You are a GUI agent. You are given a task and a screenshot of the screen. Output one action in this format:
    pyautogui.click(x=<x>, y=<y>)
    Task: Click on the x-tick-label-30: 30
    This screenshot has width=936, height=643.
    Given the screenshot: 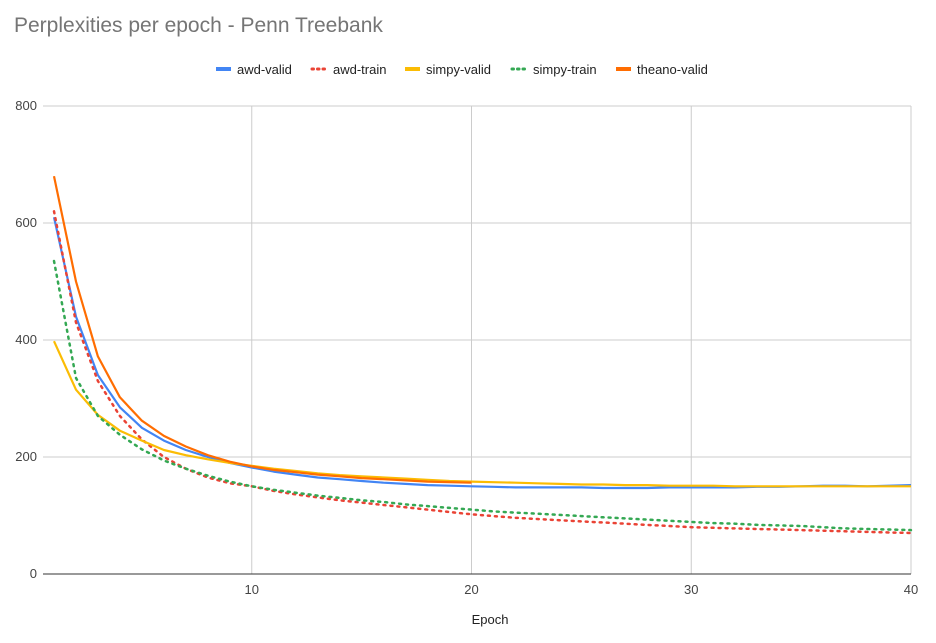 What is the action you would take?
    pyautogui.click(x=691, y=589)
    